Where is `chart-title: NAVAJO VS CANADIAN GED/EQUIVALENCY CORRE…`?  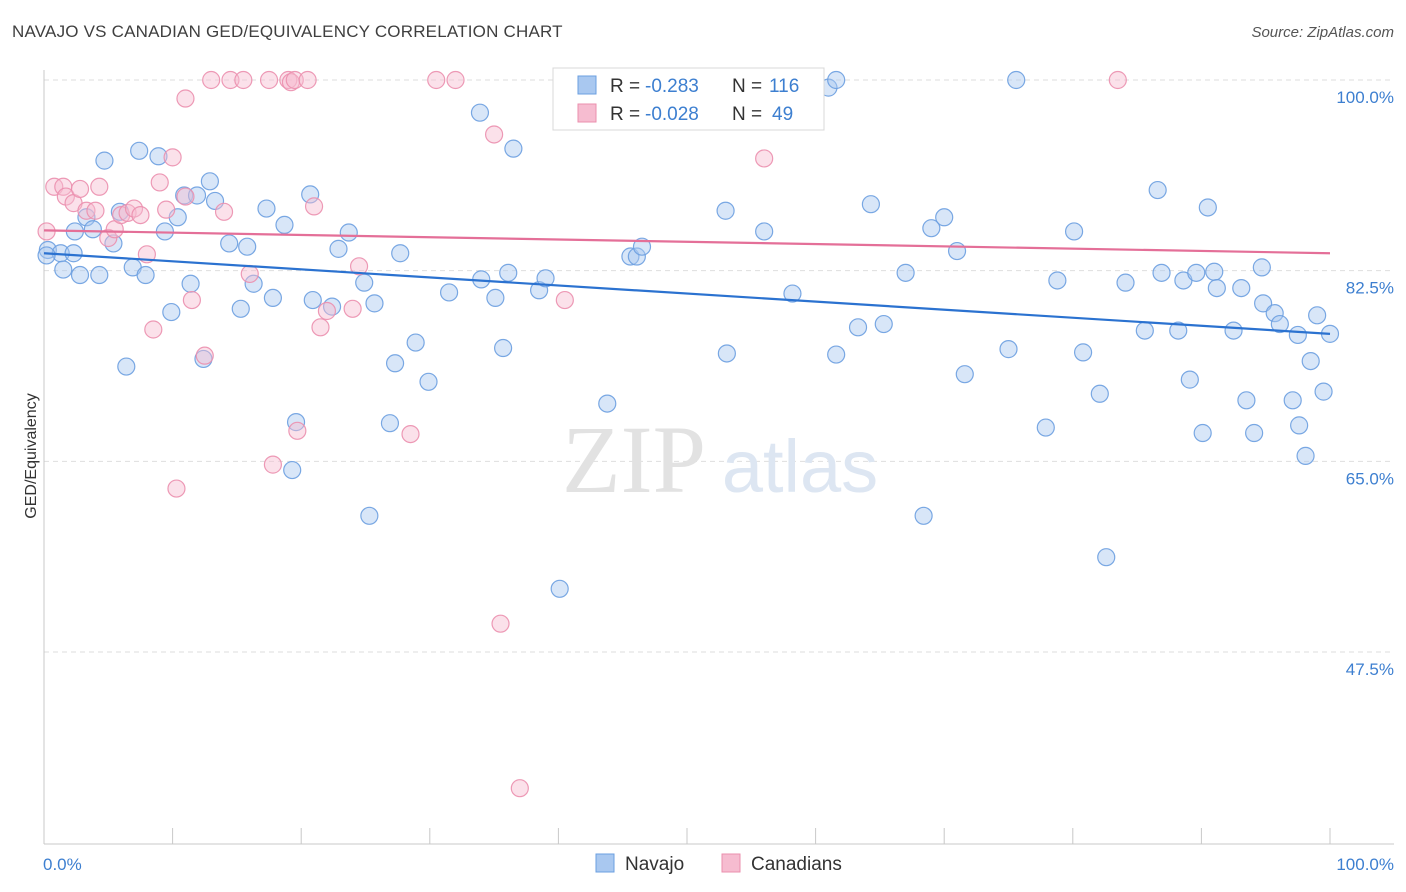
chart-title: NAVAJO VS CANADIAN GED/EQUIVALENCY CORRE… is located at coordinates (287, 31).